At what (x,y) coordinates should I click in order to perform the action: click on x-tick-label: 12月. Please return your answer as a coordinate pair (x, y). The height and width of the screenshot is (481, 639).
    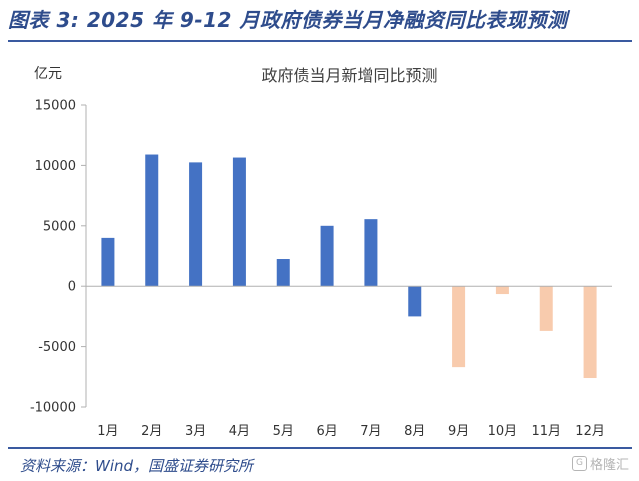
    Looking at the image, I should click on (590, 431).